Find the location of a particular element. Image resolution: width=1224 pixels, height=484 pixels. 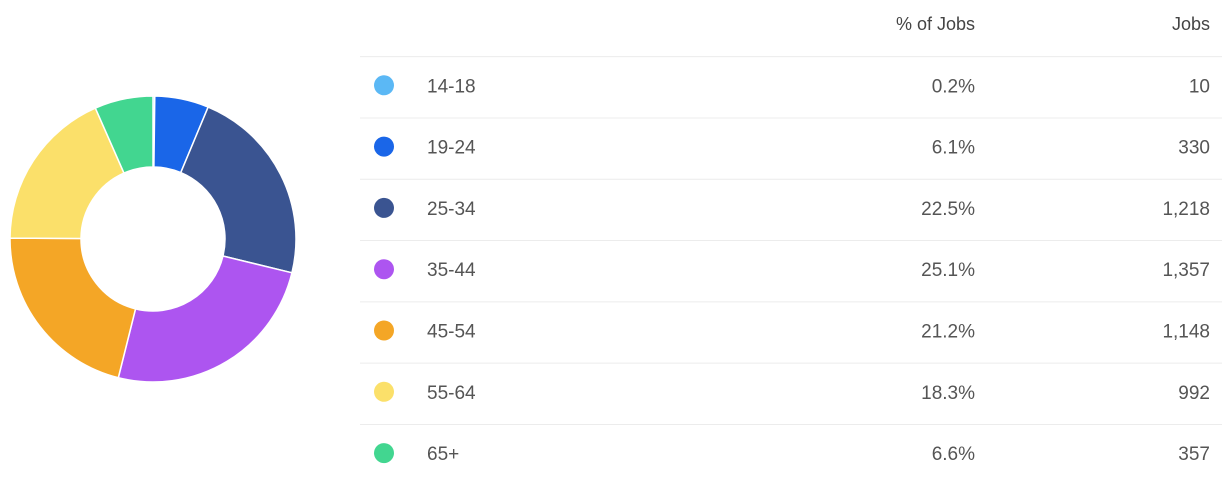

percent-cell: 18.3% is located at coordinates (948, 393).